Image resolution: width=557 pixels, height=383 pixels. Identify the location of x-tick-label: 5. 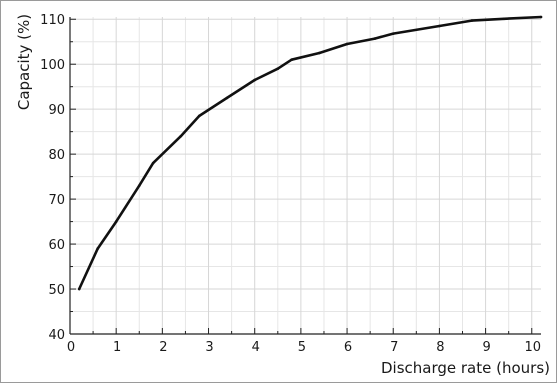
(302, 347).